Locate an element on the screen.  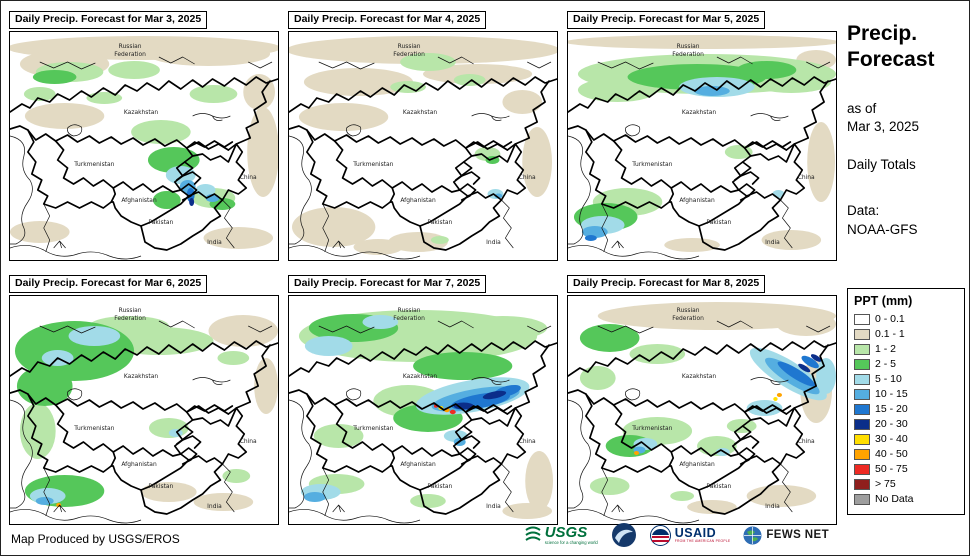
noaa-logo is located at coordinates (624, 535).